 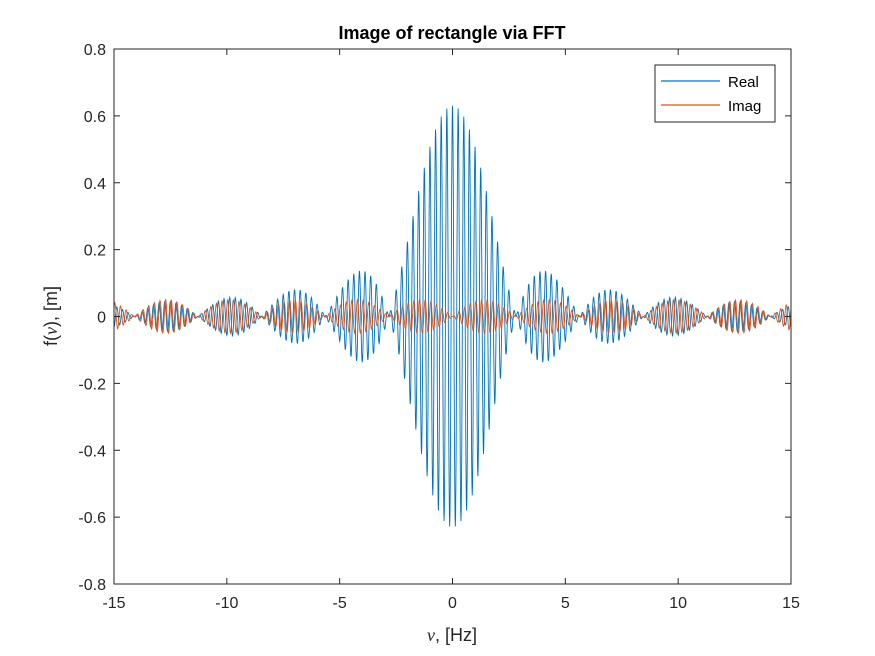 I want to click on series-line-imag, so click(x=452, y=316).